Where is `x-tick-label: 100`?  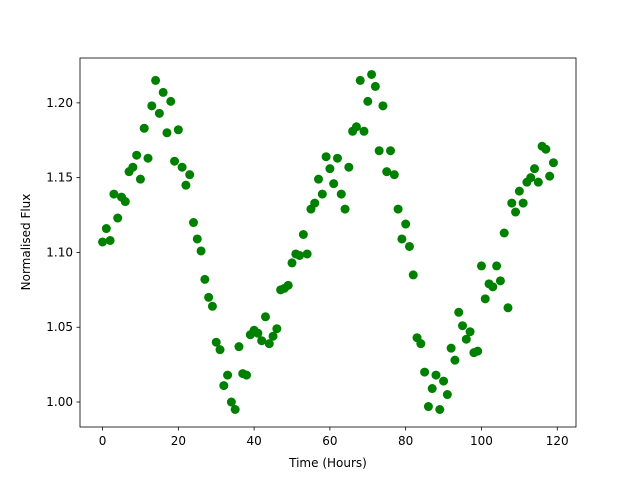 x-tick-label: 100 is located at coordinates (481, 441).